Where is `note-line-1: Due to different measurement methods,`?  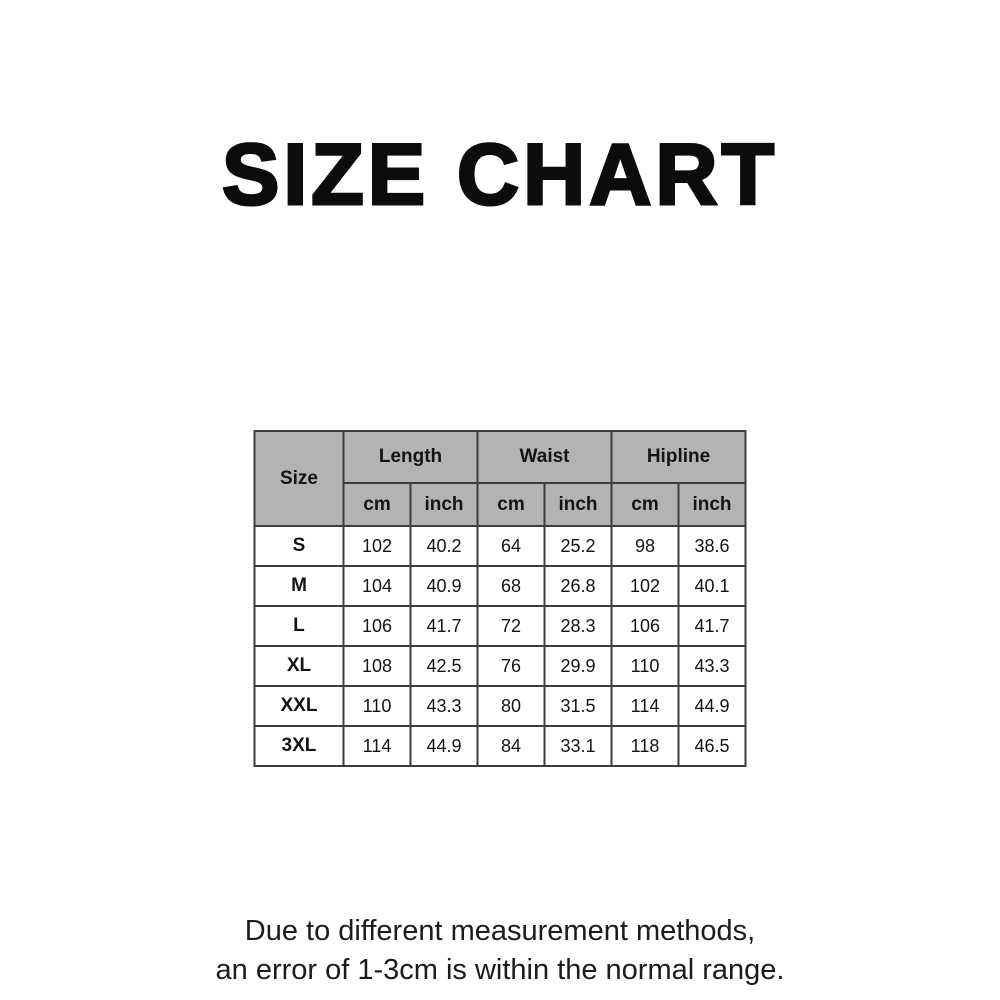
note-line-1: Due to different measurement methods, is located at coordinates (500, 931).